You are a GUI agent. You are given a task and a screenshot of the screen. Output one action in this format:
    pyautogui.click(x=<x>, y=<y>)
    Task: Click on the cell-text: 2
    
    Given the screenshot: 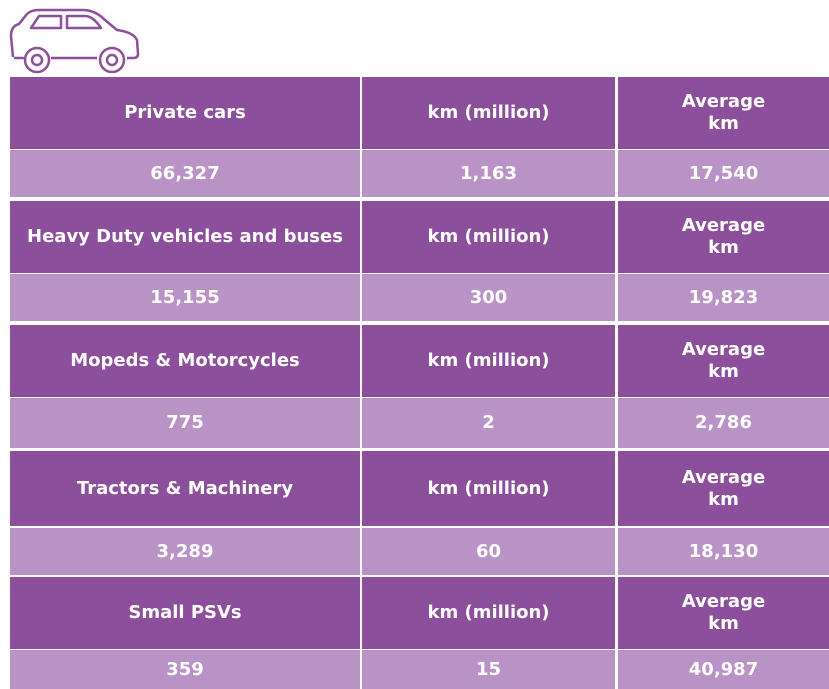 What is the action you would take?
    pyautogui.click(x=488, y=422)
    